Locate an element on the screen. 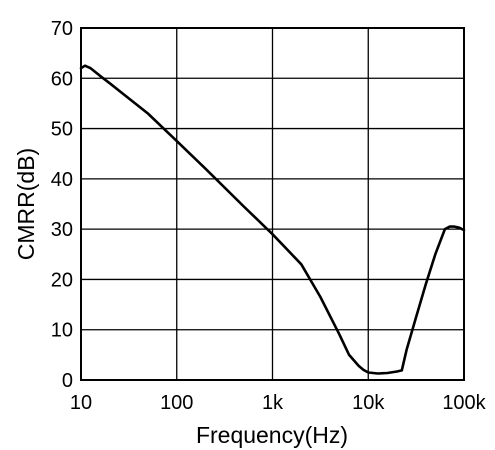 The height and width of the screenshot is (450, 495). x-axis-ticks: 10 100 1k 10k 100k is located at coordinates (278, 403).